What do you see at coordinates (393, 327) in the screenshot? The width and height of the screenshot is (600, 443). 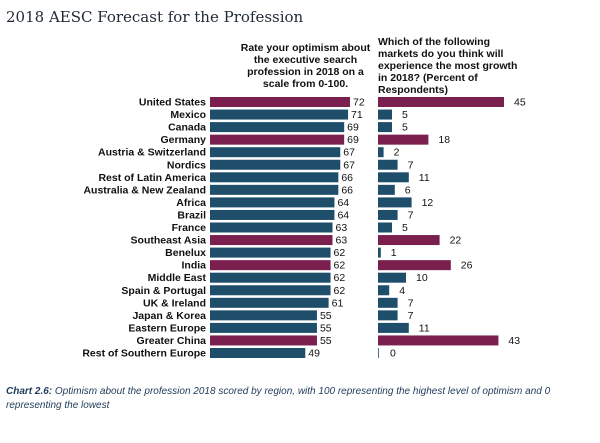 I see `growth-bar-eastern-europe` at bounding box center [393, 327].